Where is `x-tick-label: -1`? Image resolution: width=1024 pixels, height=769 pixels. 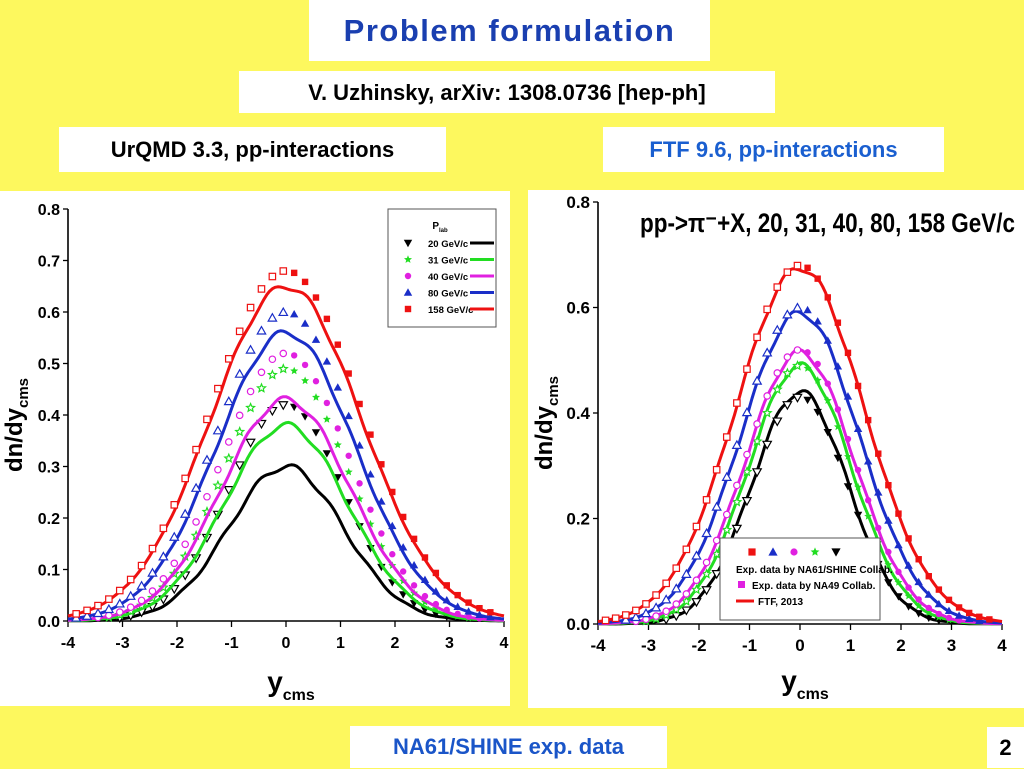
x-tick-label: -1 is located at coordinates (749, 645).